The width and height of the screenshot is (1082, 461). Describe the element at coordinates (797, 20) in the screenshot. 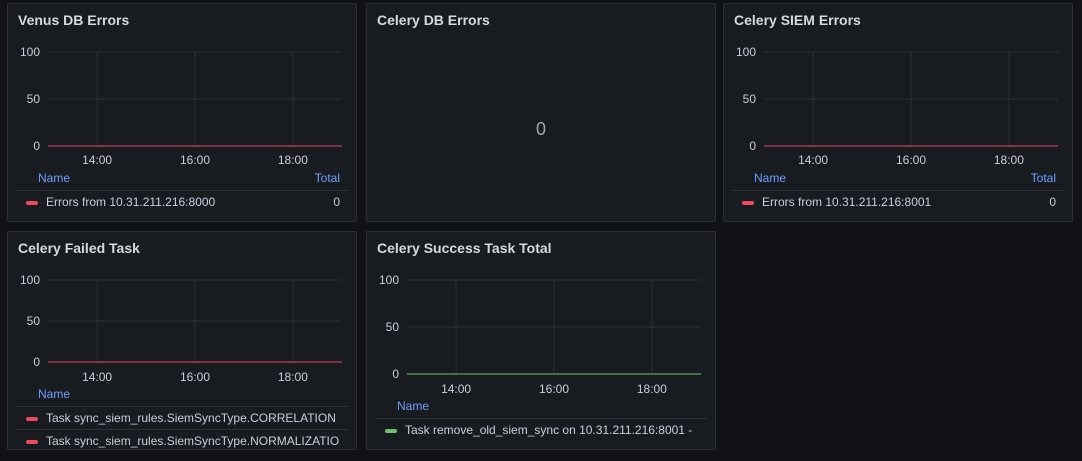

I see `panel-title: Celery SIEM Errors` at that location.